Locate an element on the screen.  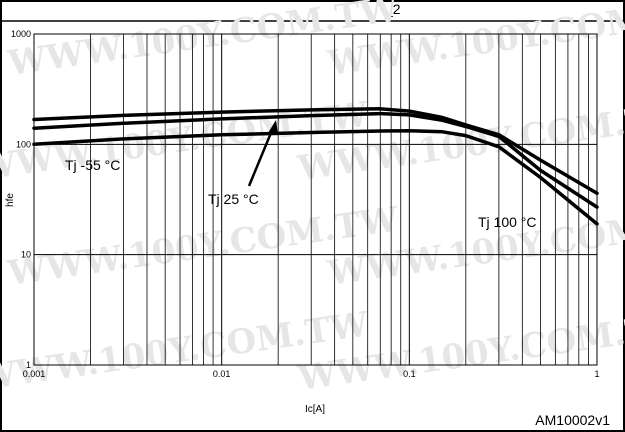
y-tick-label: 1 is located at coordinates (28, 365).